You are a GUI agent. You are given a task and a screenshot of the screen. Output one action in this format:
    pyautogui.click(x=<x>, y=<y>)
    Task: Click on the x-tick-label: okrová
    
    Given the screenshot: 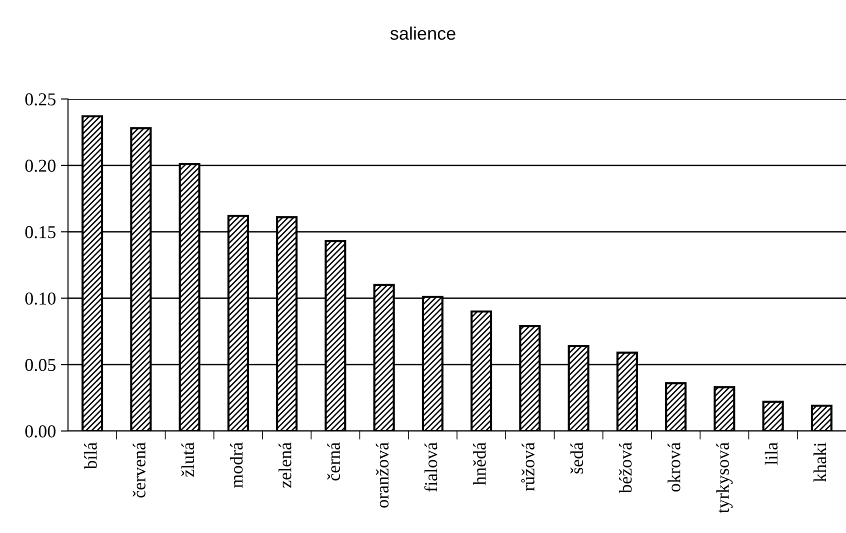 What is the action you would take?
    pyautogui.click(x=674, y=467)
    